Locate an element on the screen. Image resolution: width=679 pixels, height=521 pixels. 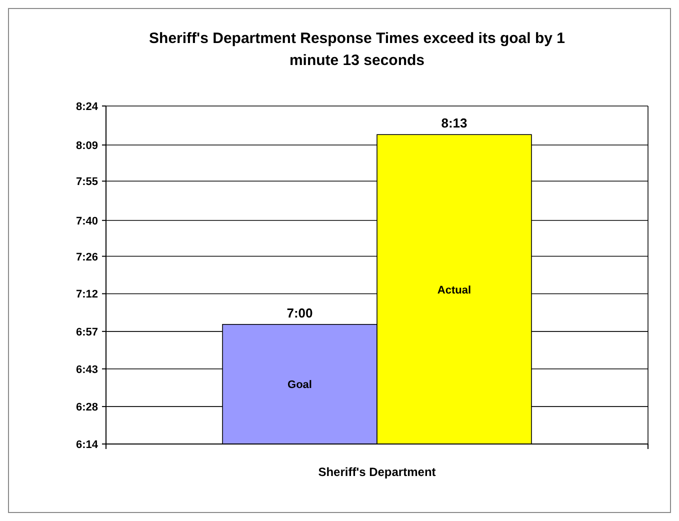
y-tick-label: 6:14 is located at coordinates (87, 445).